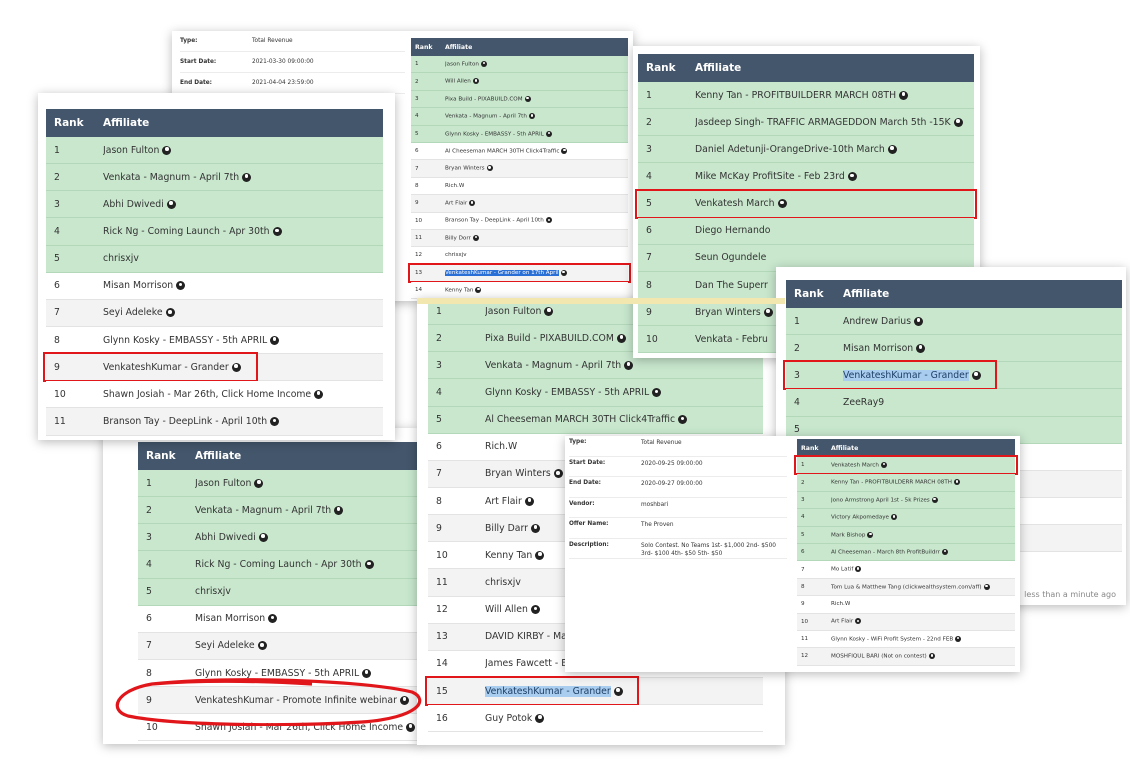 The height and width of the screenshot is (771, 1130). What do you see at coordinates (731, 285) in the screenshot?
I see `affiliate-cell: Dan The Superr` at bounding box center [731, 285].